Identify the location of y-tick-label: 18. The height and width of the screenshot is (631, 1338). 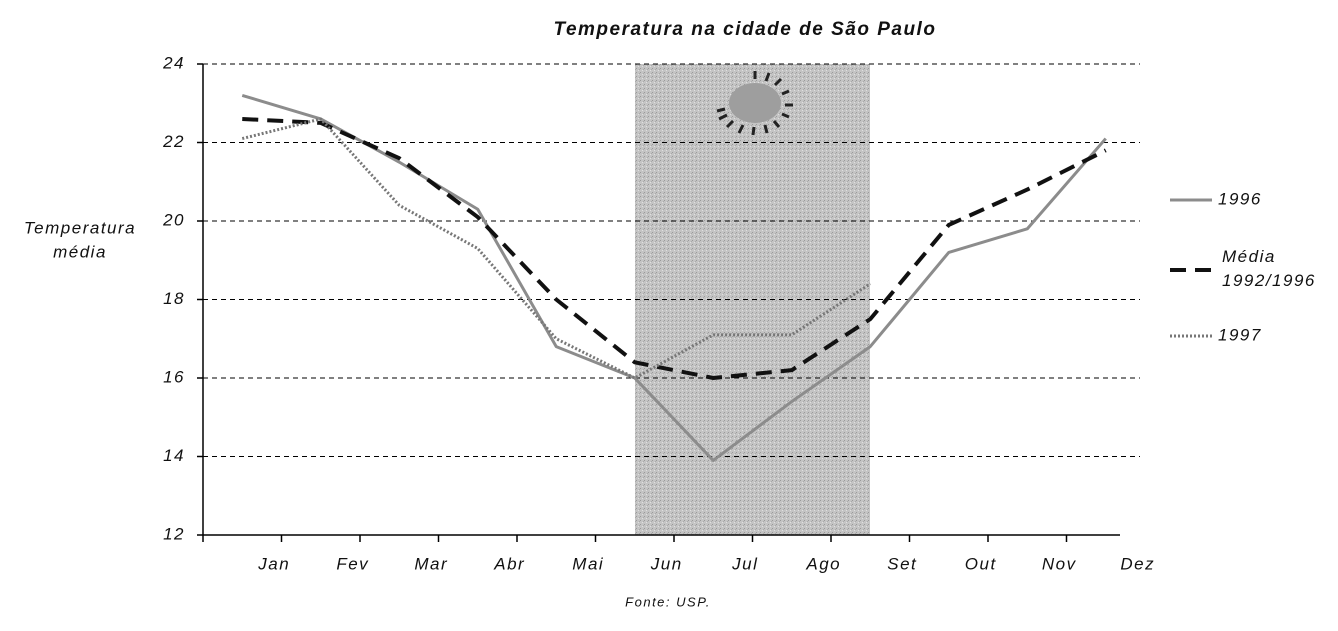
(174, 298).